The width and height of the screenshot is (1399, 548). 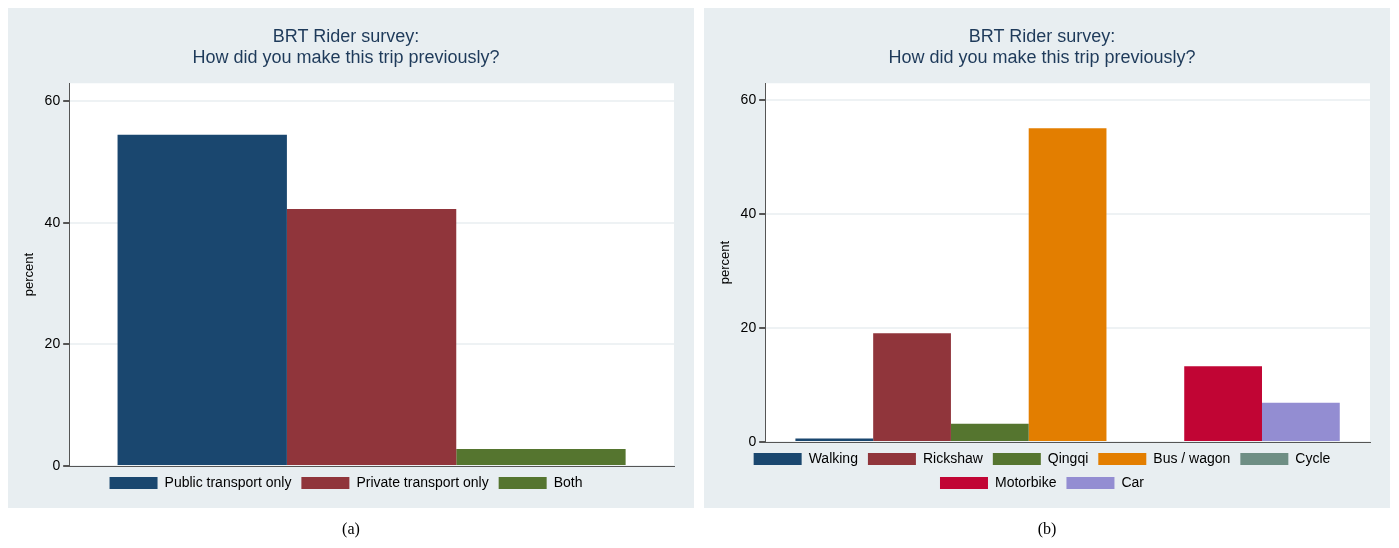 I want to click on legend-label: Public transport only, so click(x=228, y=481).